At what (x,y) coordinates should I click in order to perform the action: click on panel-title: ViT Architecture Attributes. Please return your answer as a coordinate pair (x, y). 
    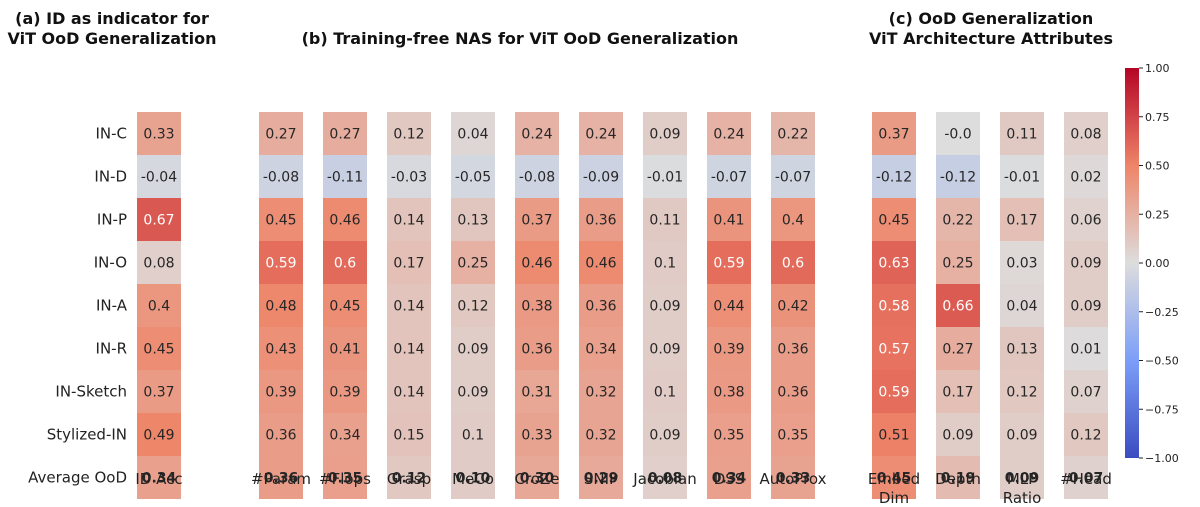
    Looking at the image, I should click on (991, 38).